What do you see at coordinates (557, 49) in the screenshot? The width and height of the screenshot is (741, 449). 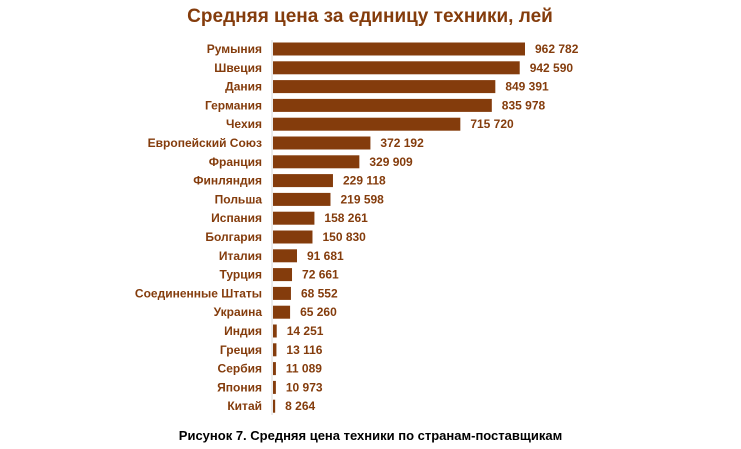 I see `value-label: 962 782` at bounding box center [557, 49].